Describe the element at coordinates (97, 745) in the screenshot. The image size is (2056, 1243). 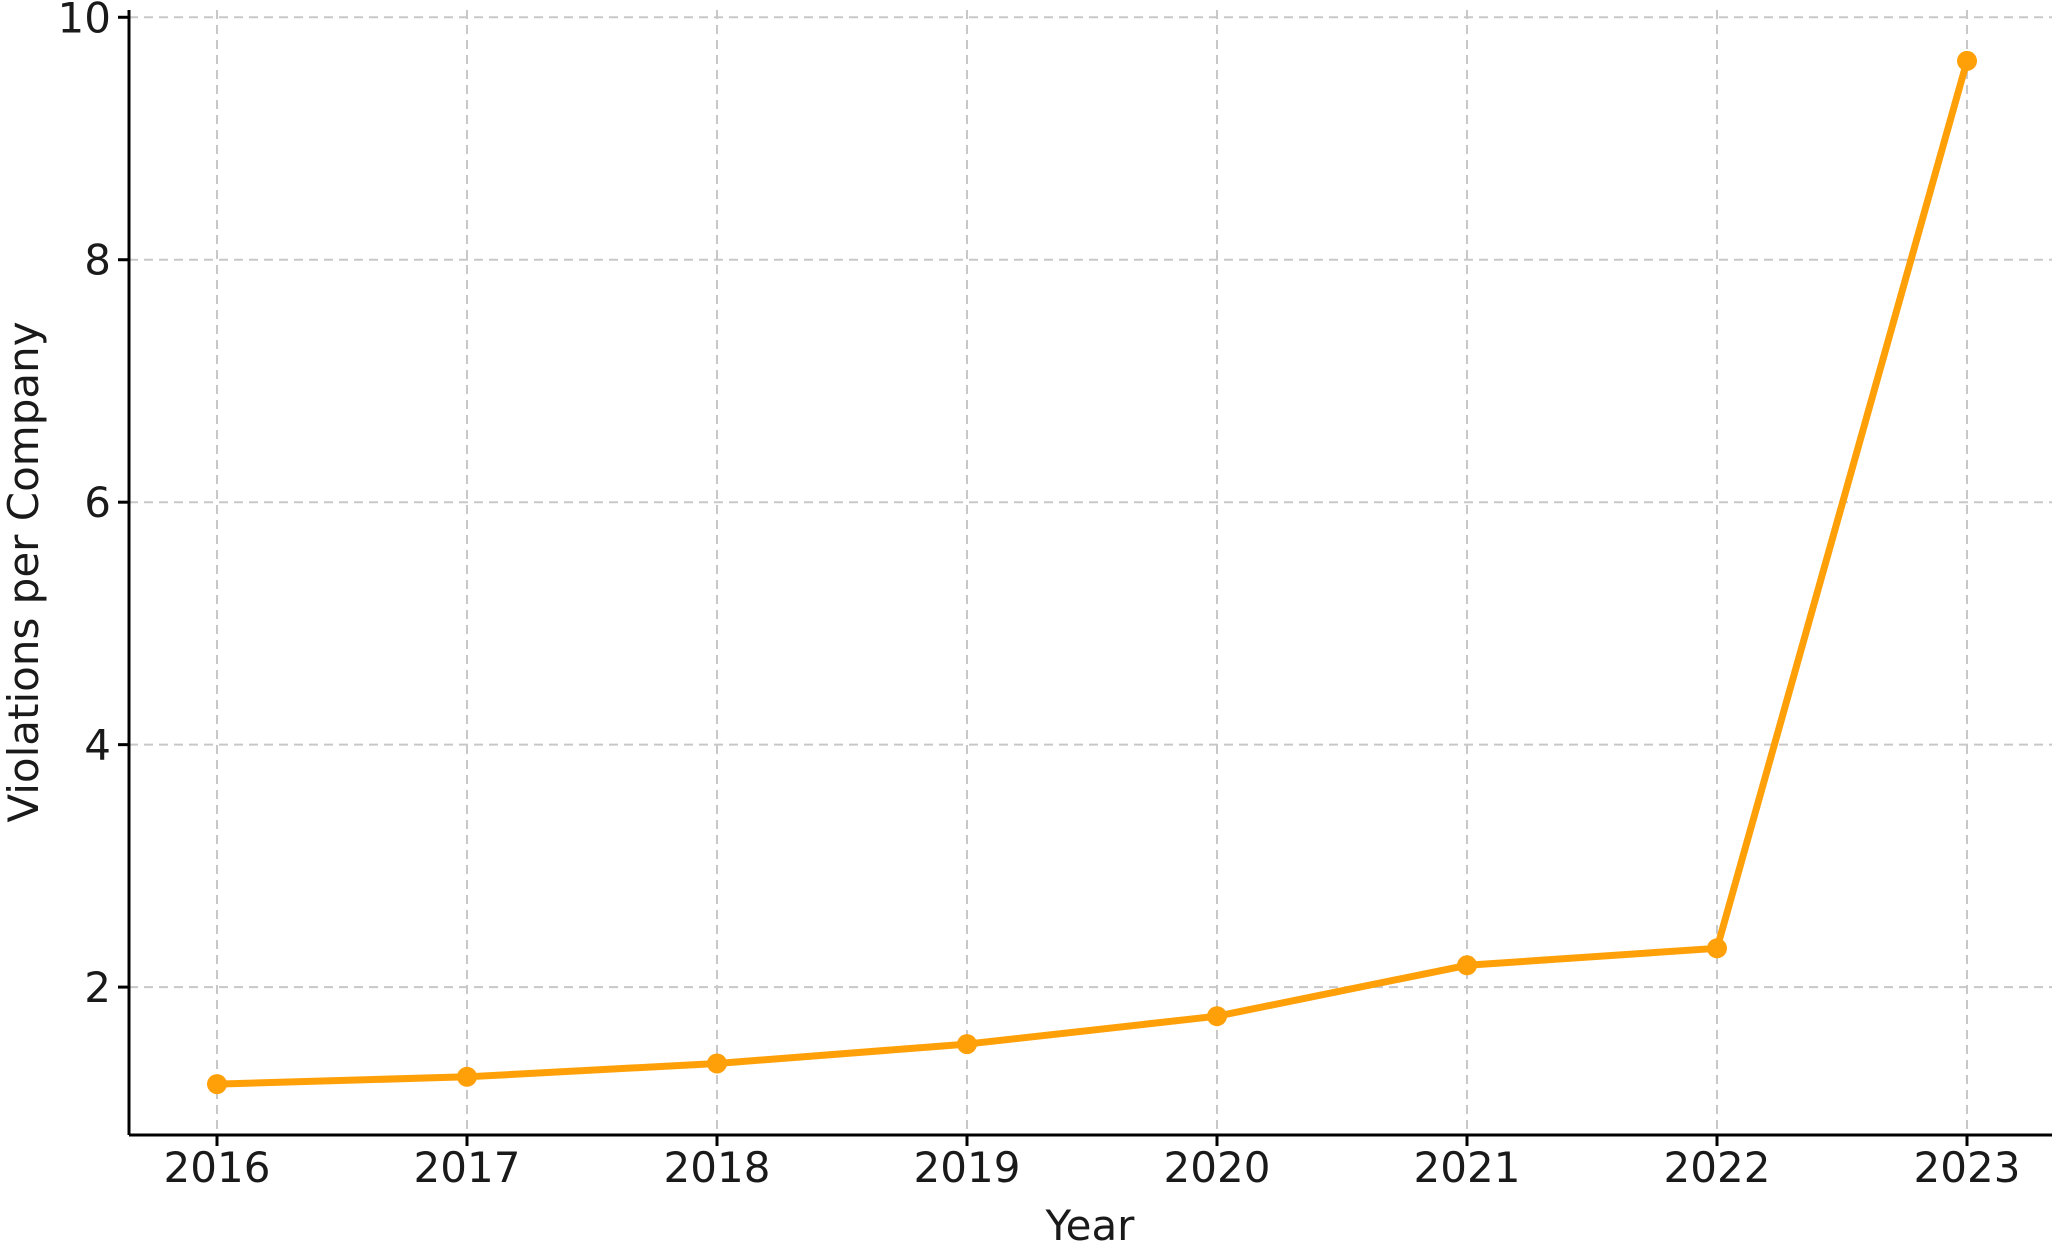
I see `y-tick-label: 4` at that location.